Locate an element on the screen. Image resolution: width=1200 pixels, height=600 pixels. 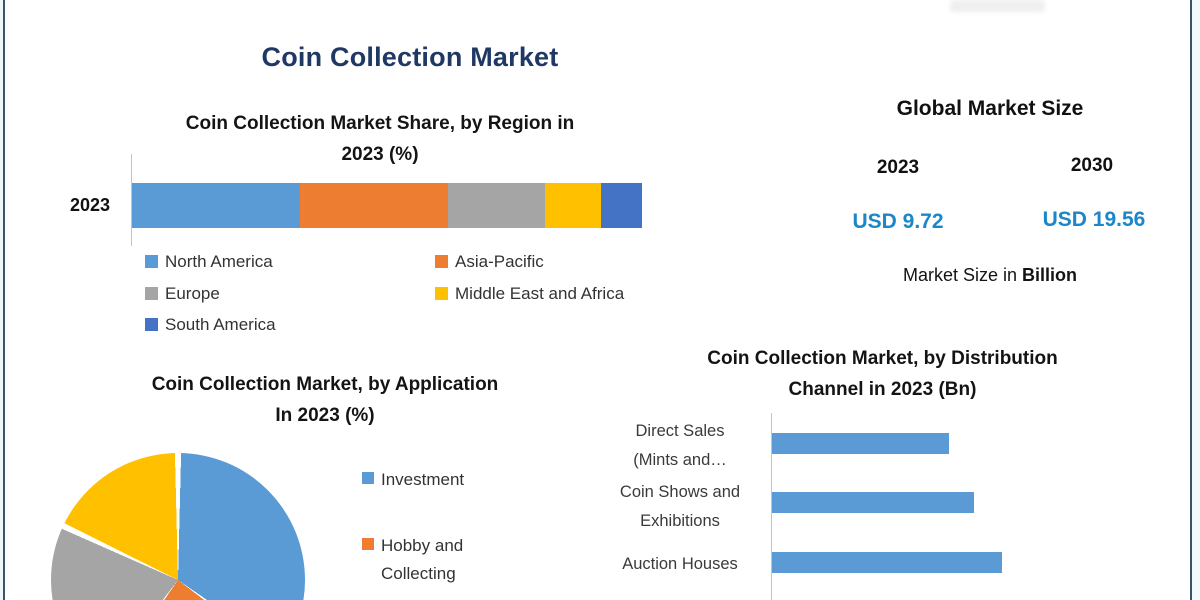
left-border is located at coordinates (4, 300).